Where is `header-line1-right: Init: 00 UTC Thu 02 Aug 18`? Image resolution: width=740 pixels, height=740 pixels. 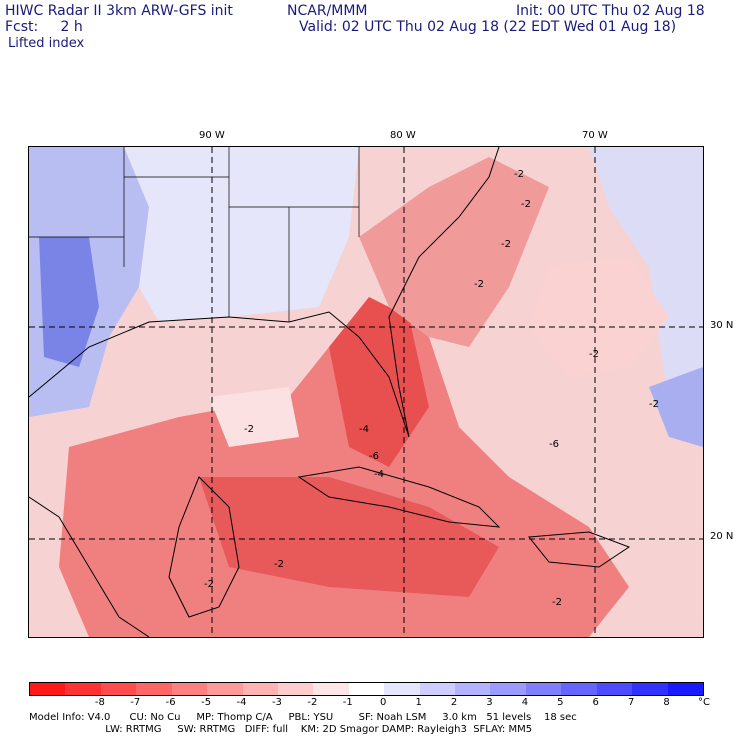 header-line1-right: Init: 00 UTC Thu 02 Aug 18 is located at coordinates (610, 11).